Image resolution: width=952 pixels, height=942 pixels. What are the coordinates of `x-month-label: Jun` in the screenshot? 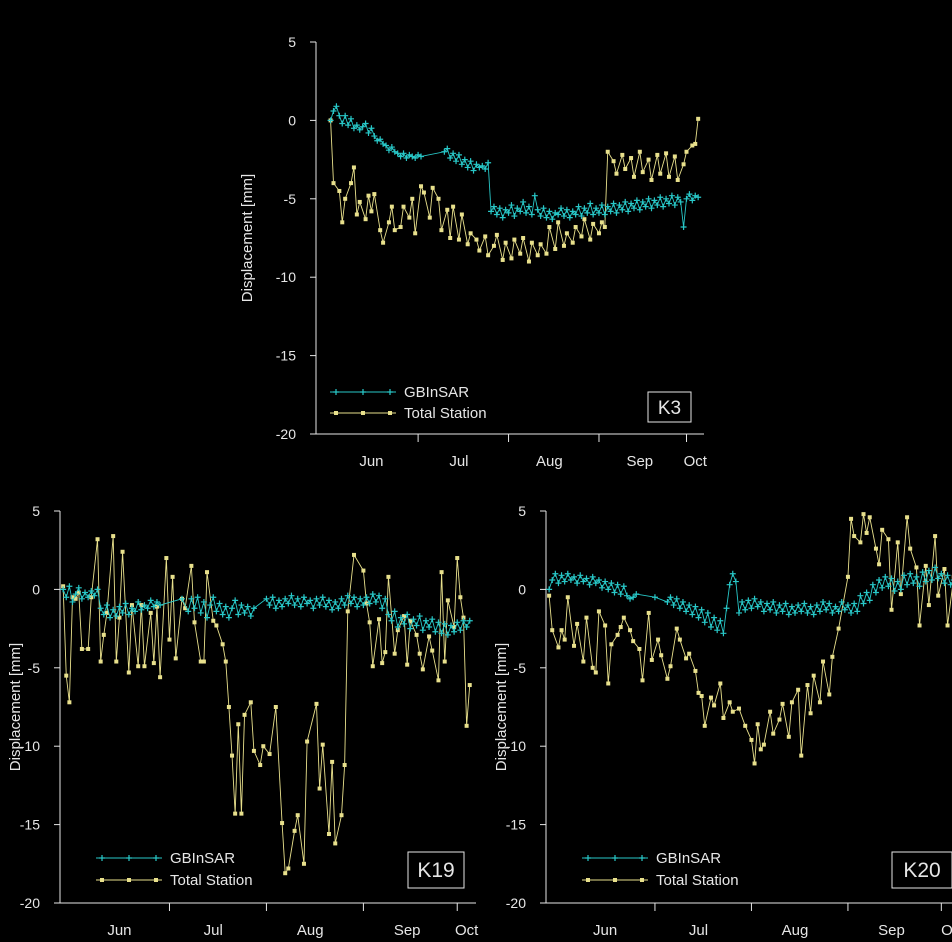 It's located at (371, 461).